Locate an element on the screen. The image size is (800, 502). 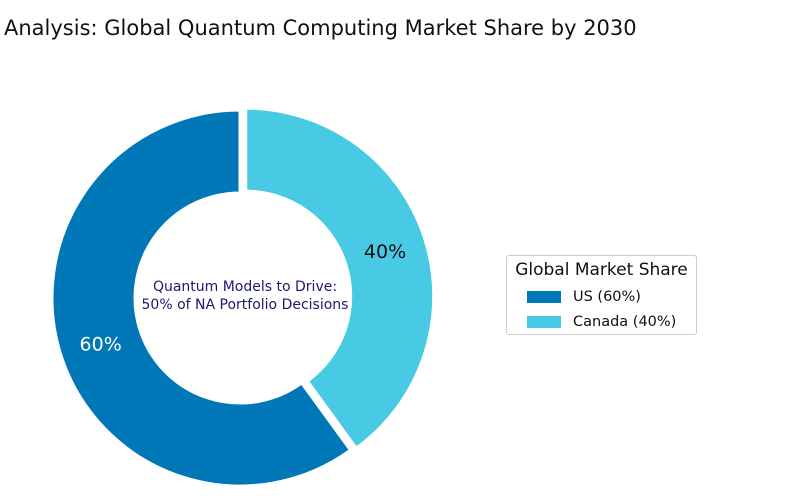
slice-label-us: 60% is located at coordinates (101, 344).